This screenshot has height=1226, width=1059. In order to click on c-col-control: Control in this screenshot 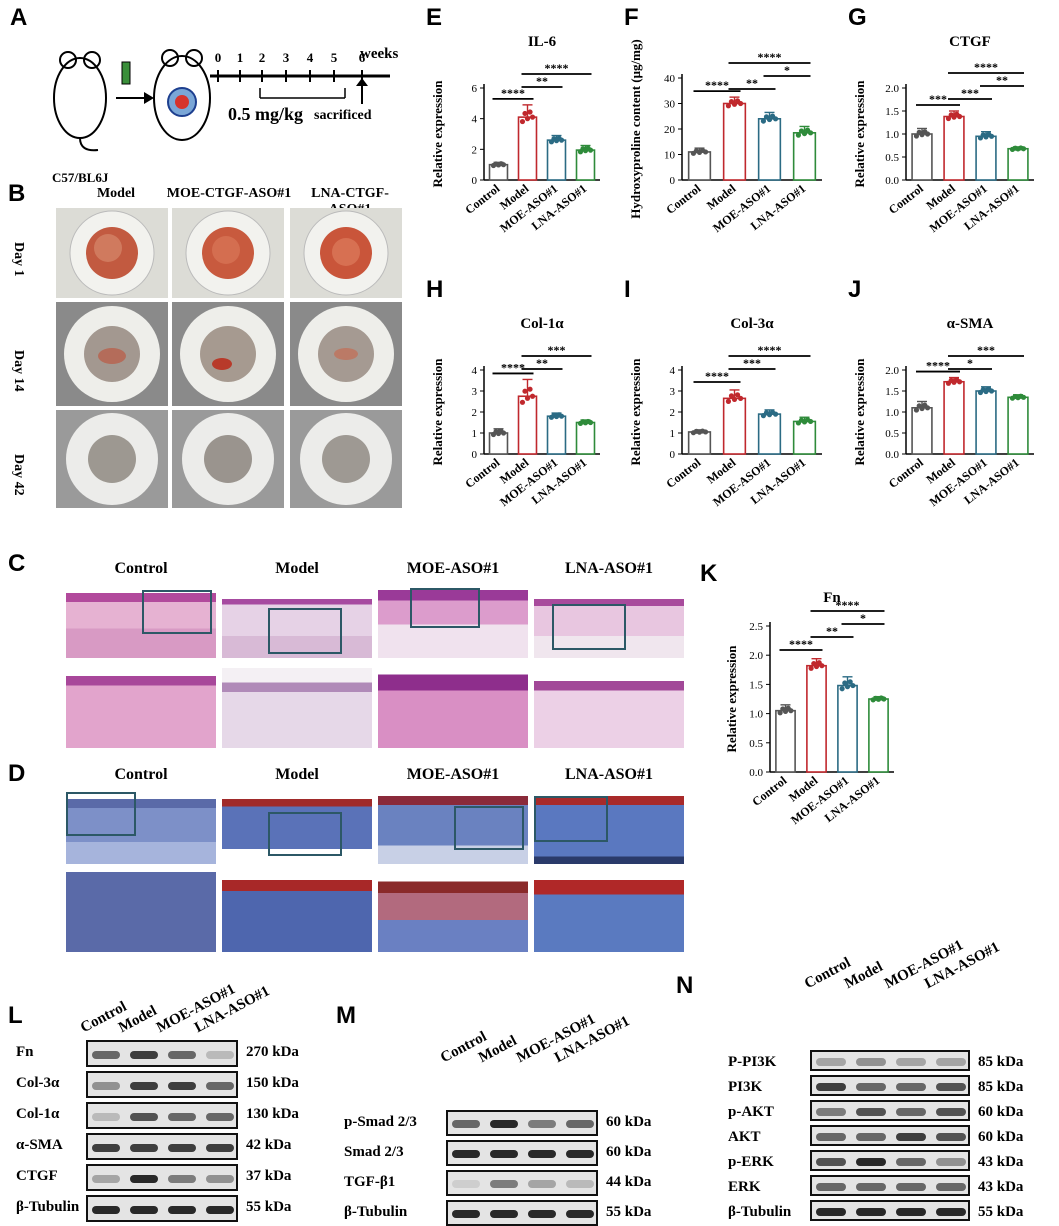, I will do `click(141, 568)`.